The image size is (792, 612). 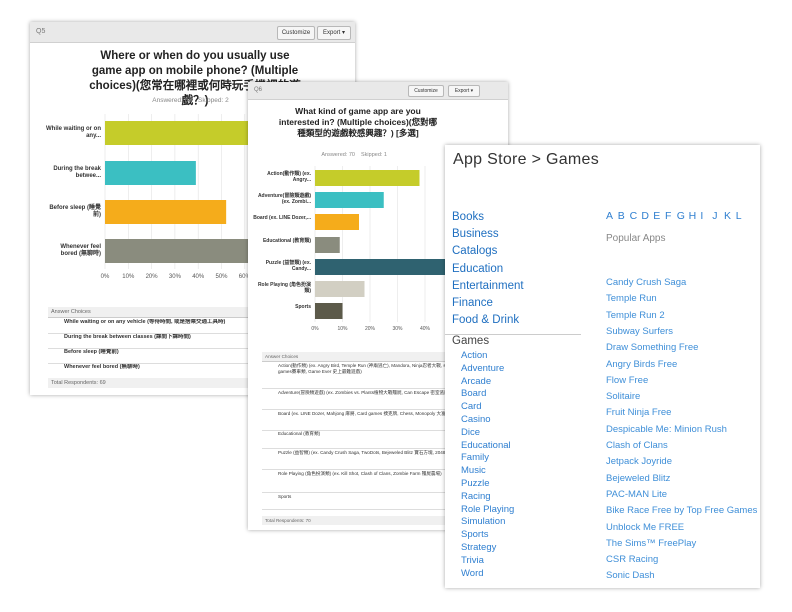 I want to click on app-link: Flow Free, so click(x=627, y=380).